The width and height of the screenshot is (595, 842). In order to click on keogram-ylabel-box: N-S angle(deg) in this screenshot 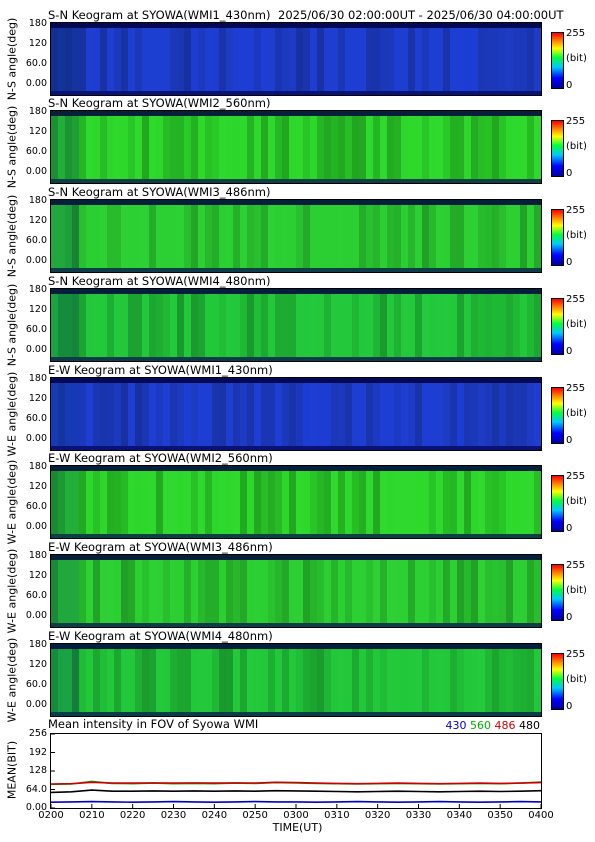, I will do `click(12, 236)`.